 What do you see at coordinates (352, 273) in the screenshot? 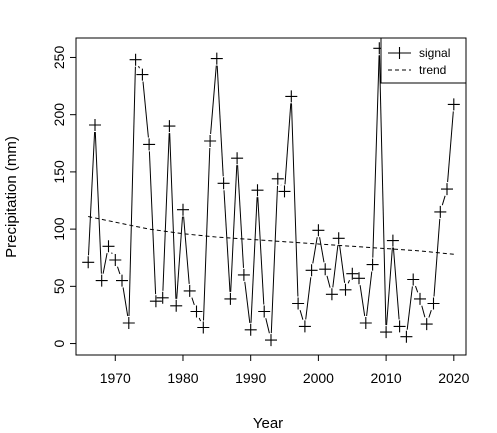
I see `signal-point-2005` at bounding box center [352, 273].